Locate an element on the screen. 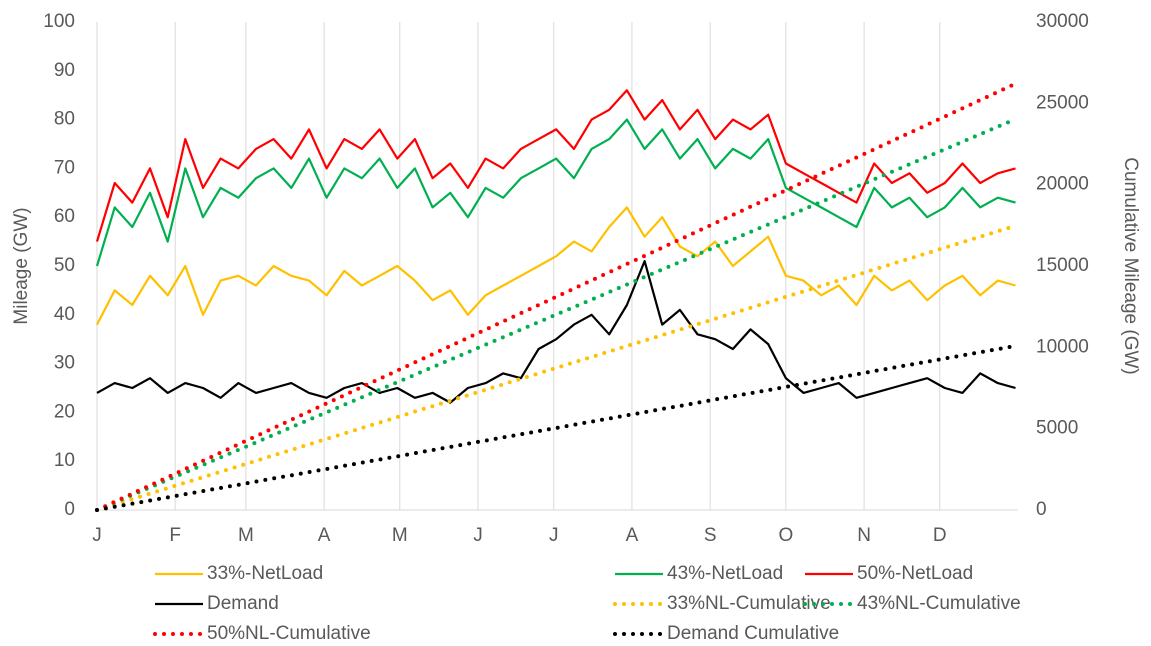  y-tick-label: 20 is located at coordinates (64, 411).